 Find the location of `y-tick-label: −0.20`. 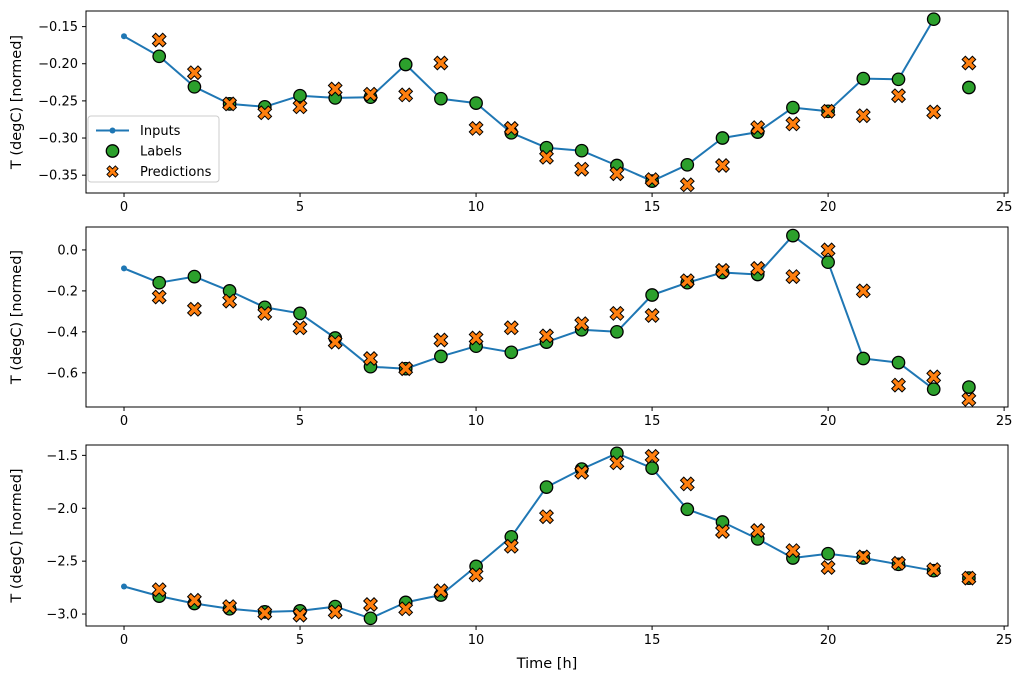

y-tick-label: −0.20 is located at coordinates (58, 64).